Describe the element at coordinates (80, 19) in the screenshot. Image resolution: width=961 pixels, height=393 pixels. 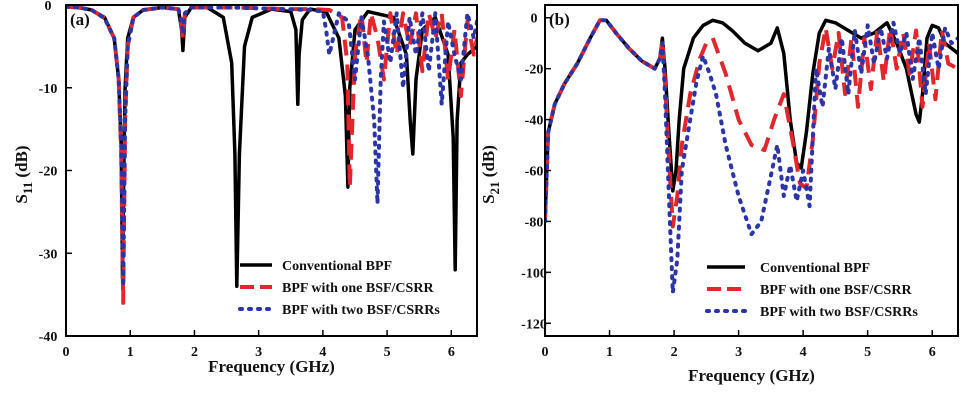
I see `panel-label-0: (a)` at that location.